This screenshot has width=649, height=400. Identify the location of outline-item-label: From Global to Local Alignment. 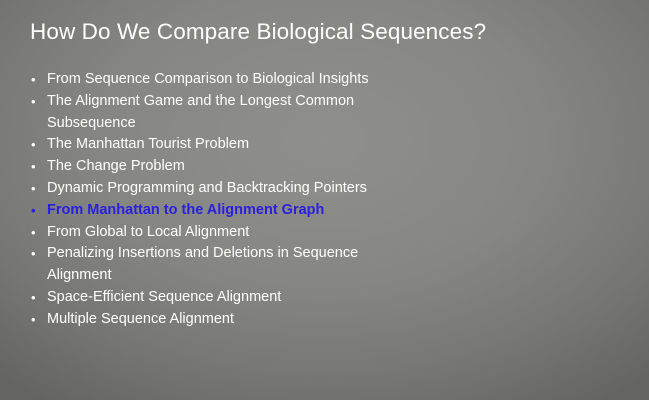
(148, 231).